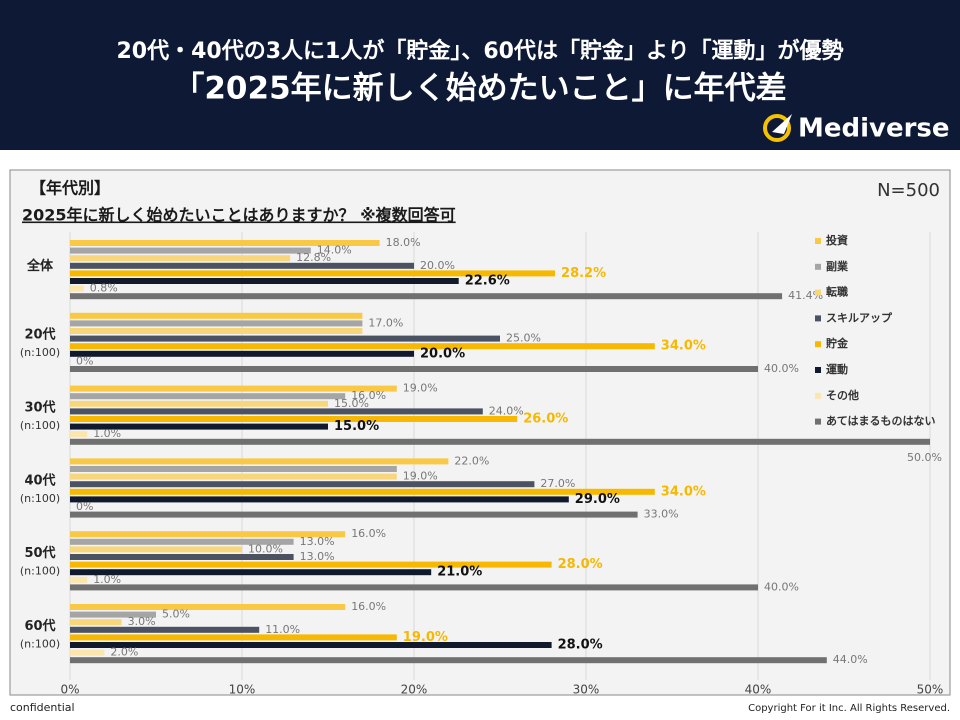 The height and width of the screenshot is (720, 960). I want to click on value-label: 33.0%, so click(661, 514).